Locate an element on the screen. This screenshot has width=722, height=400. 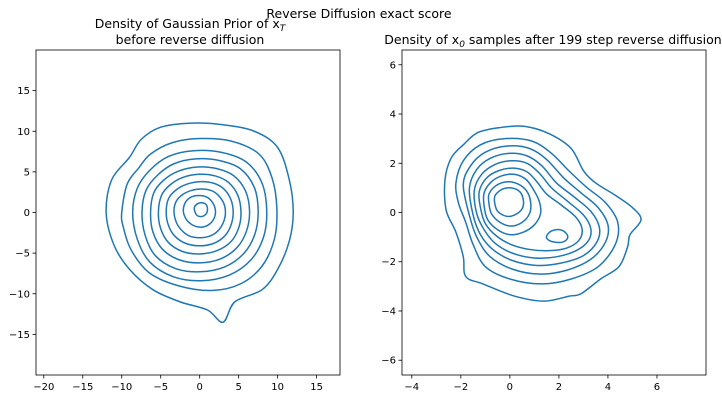
right-y-tick-label: −2 is located at coordinates (388, 262).